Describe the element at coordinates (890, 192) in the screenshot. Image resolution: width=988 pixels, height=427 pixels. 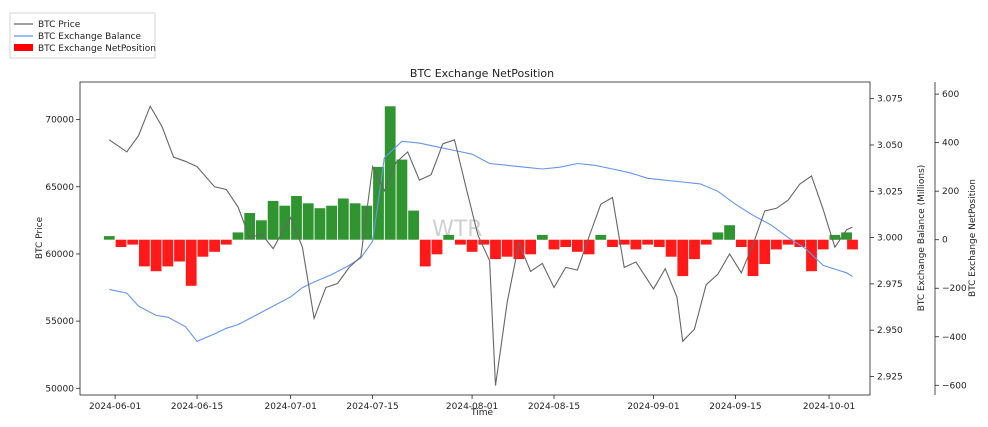
I see `y-right1-tick-label: 3.025` at that location.